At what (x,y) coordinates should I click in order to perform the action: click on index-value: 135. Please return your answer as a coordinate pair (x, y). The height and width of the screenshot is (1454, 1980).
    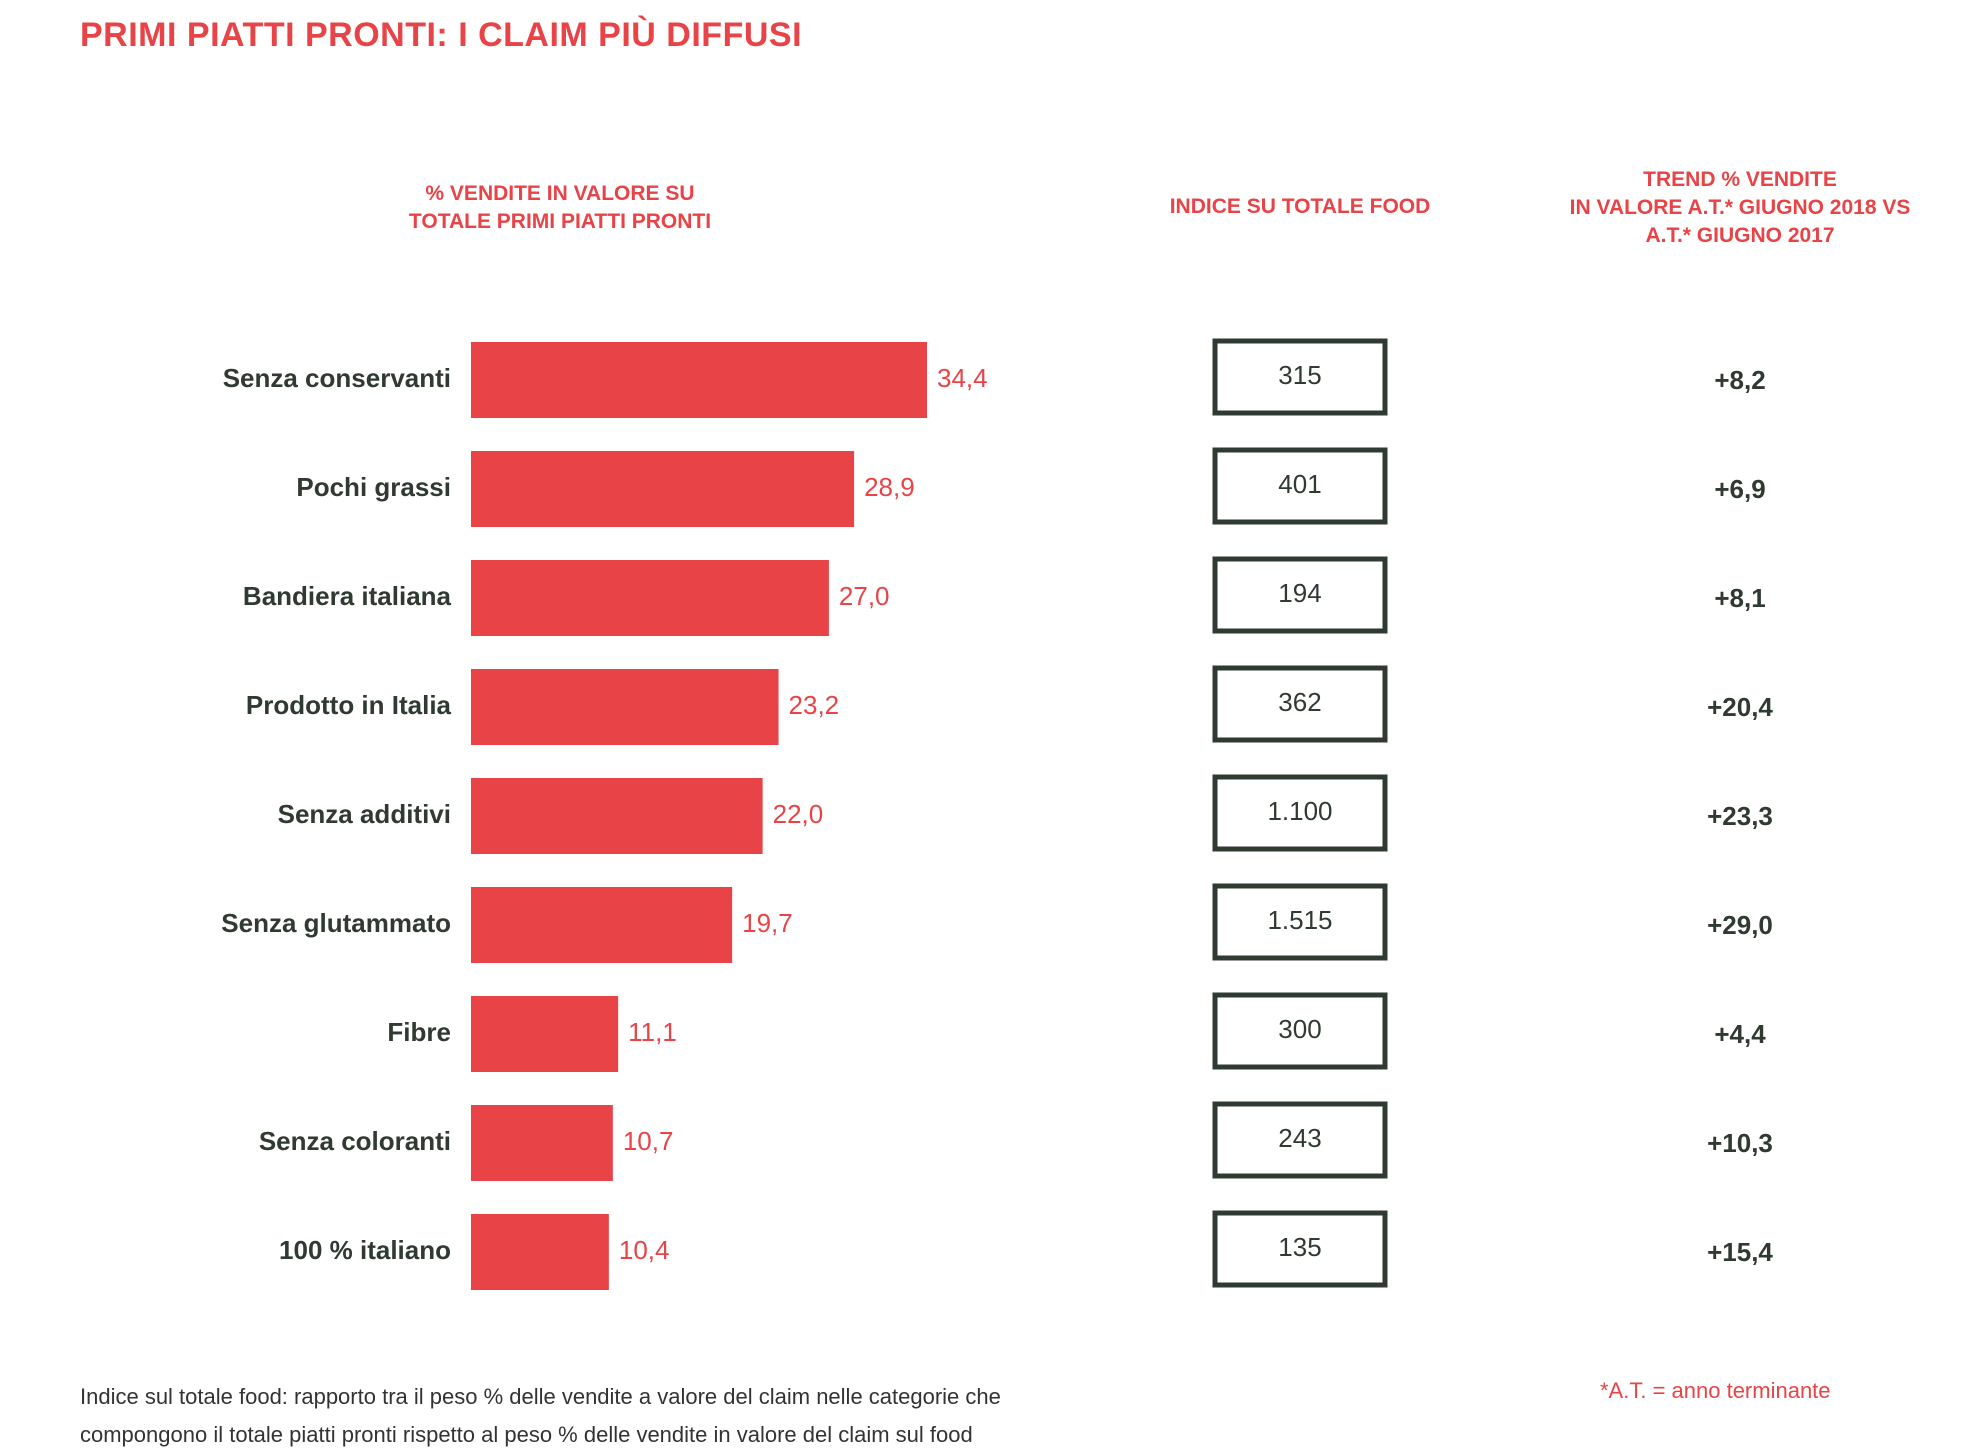
    Looking at the image, I should click on (1299, 1247).